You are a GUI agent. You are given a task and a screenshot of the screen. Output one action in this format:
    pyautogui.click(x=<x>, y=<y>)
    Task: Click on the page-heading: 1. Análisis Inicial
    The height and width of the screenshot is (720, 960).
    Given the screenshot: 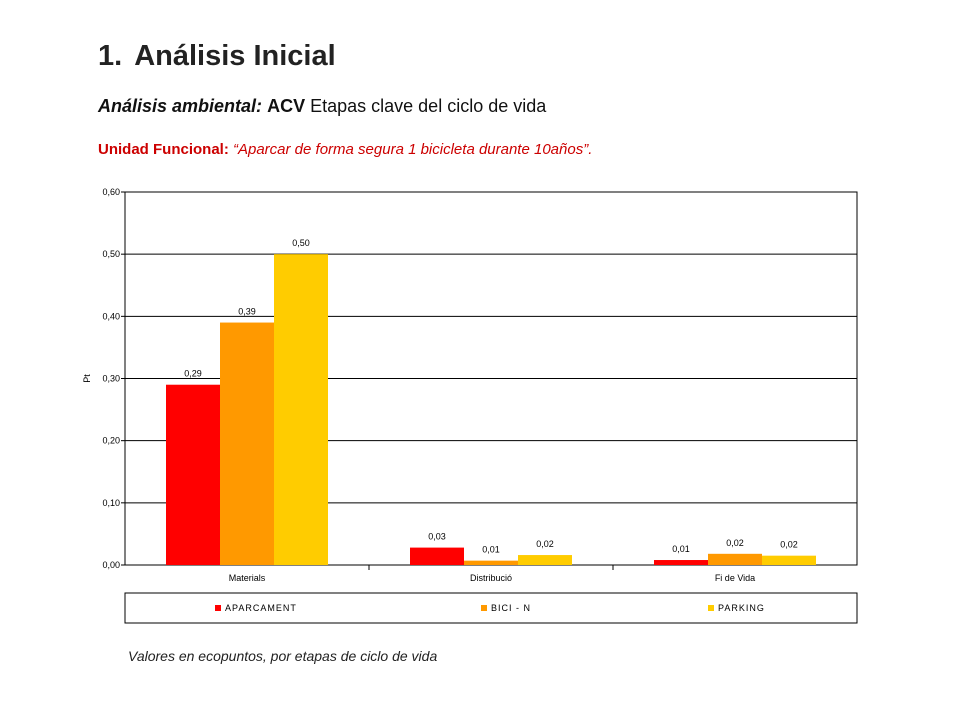 What is the action you would take?
    pyautogui.click(x=217, y=56)
    